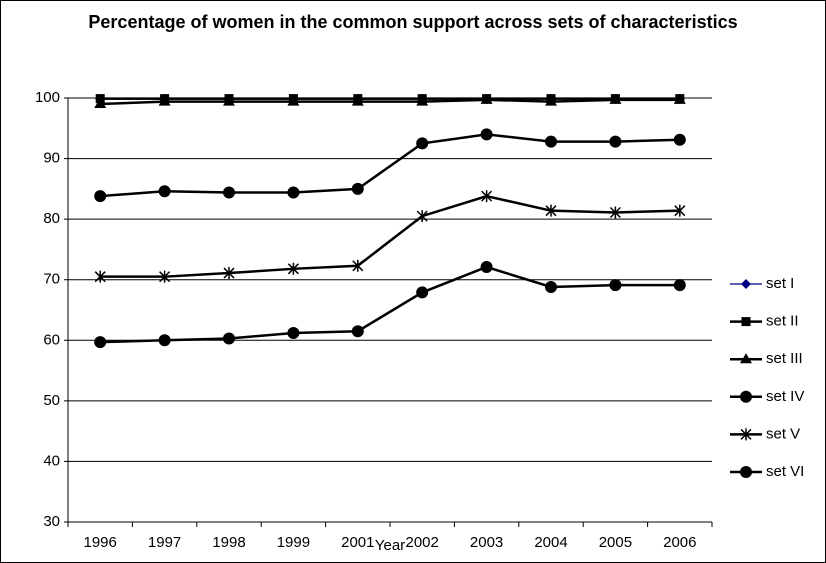 The image size is (826, 563). Describe the element at coordinates (164, 542) in the screenshot. I see `x-tick-label: 1997` at that location.